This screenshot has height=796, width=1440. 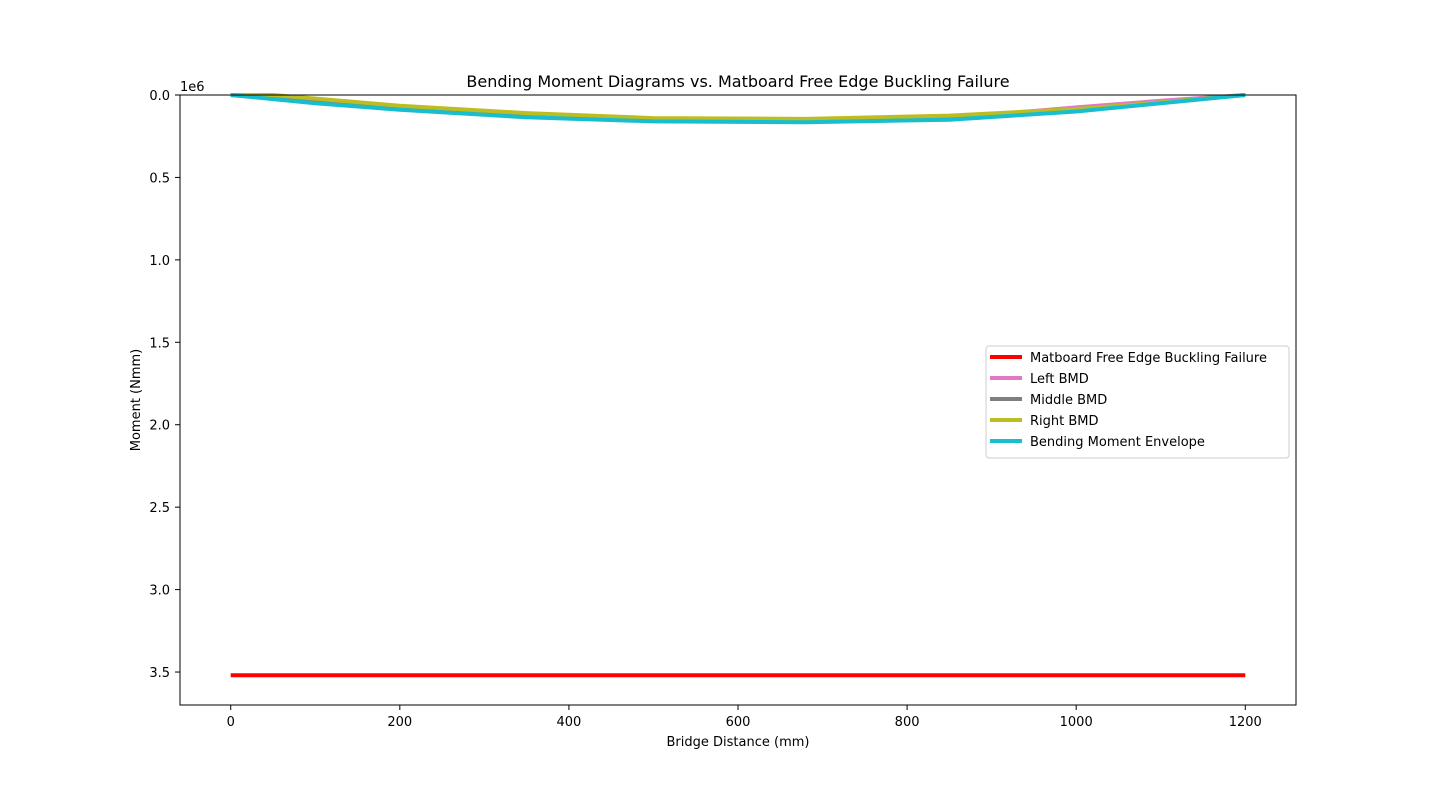 I want to click on x-tick-label: 600, so click(x=738, y=722).